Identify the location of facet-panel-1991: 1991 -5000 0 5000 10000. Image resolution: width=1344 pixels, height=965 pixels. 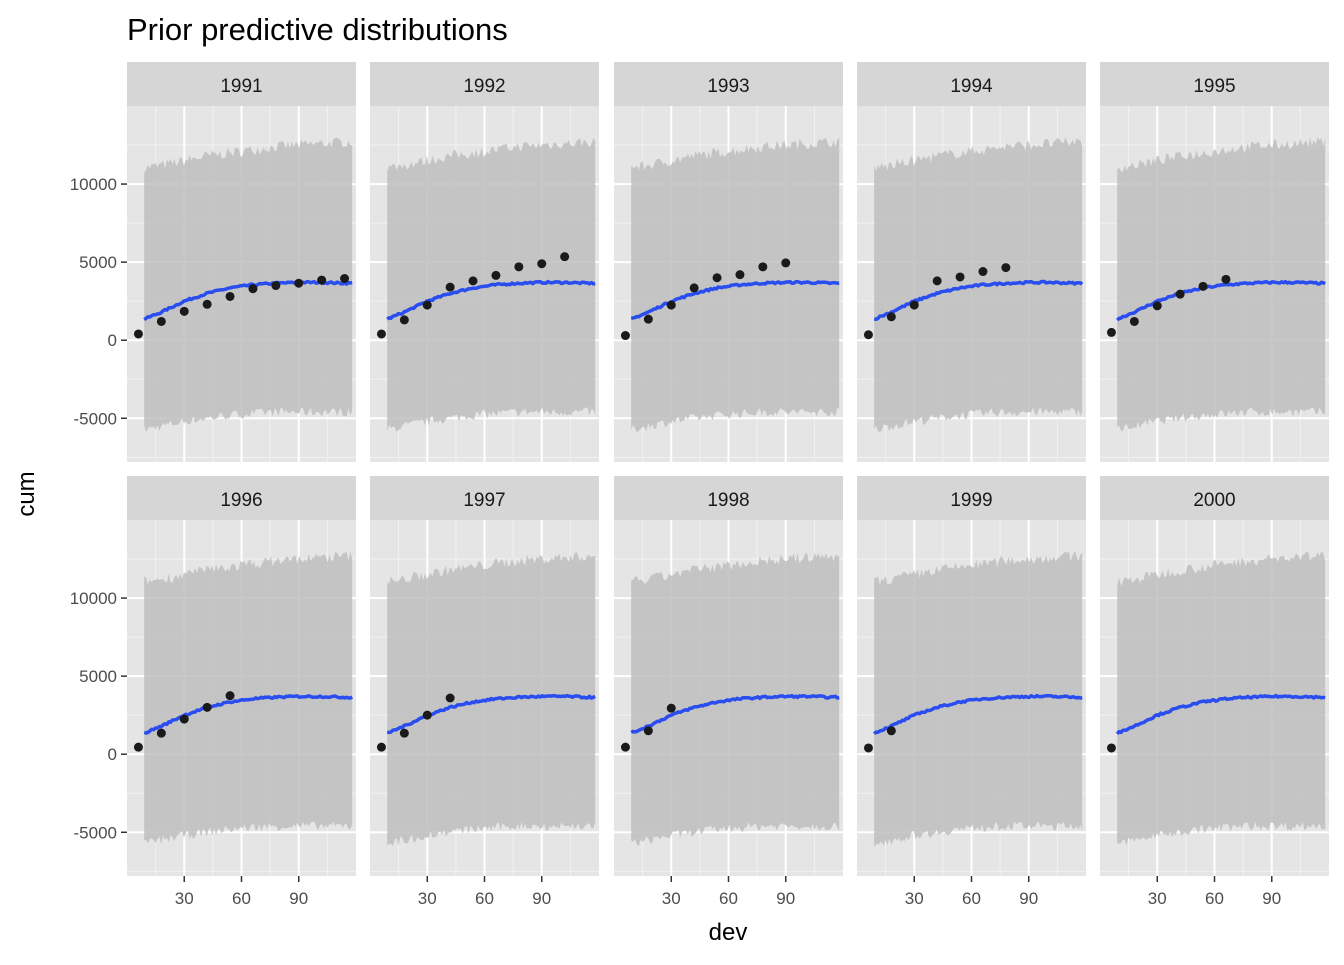
(213, 262).